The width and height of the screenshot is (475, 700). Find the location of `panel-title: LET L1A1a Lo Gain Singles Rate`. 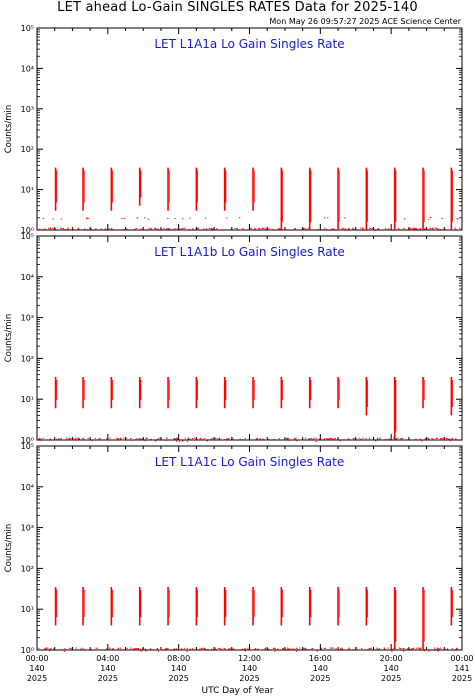

panel-title: LET L1A1a Lo Gain Singles Rate is located at coordinates (249, 44).